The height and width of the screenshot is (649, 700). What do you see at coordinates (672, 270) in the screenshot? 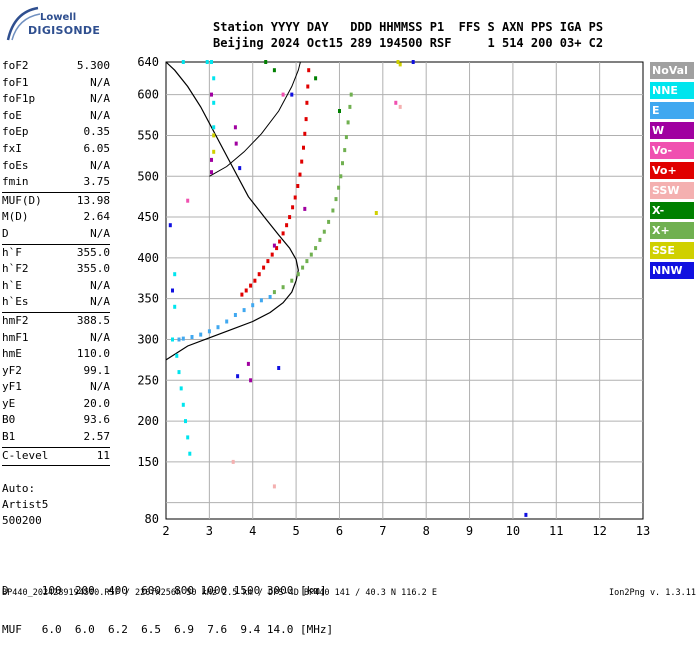
I see `legend-item: NNW` at bounding box center [672, 270].